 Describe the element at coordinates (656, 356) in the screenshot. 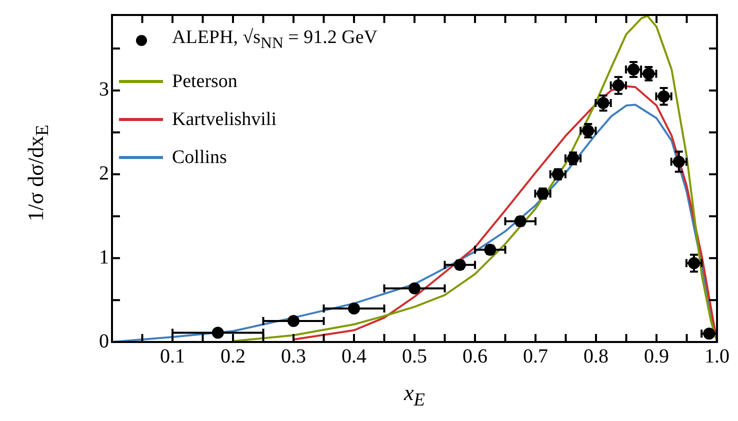

I see `x-tick-label: 0.9` at that location.